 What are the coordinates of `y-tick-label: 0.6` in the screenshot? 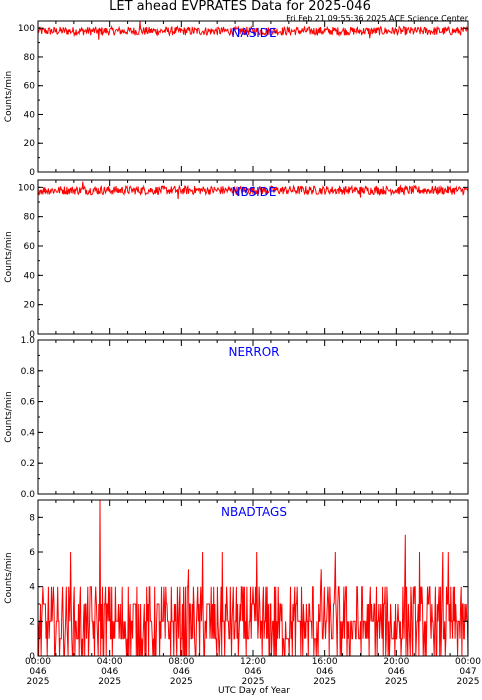 It's located at (28, 403).